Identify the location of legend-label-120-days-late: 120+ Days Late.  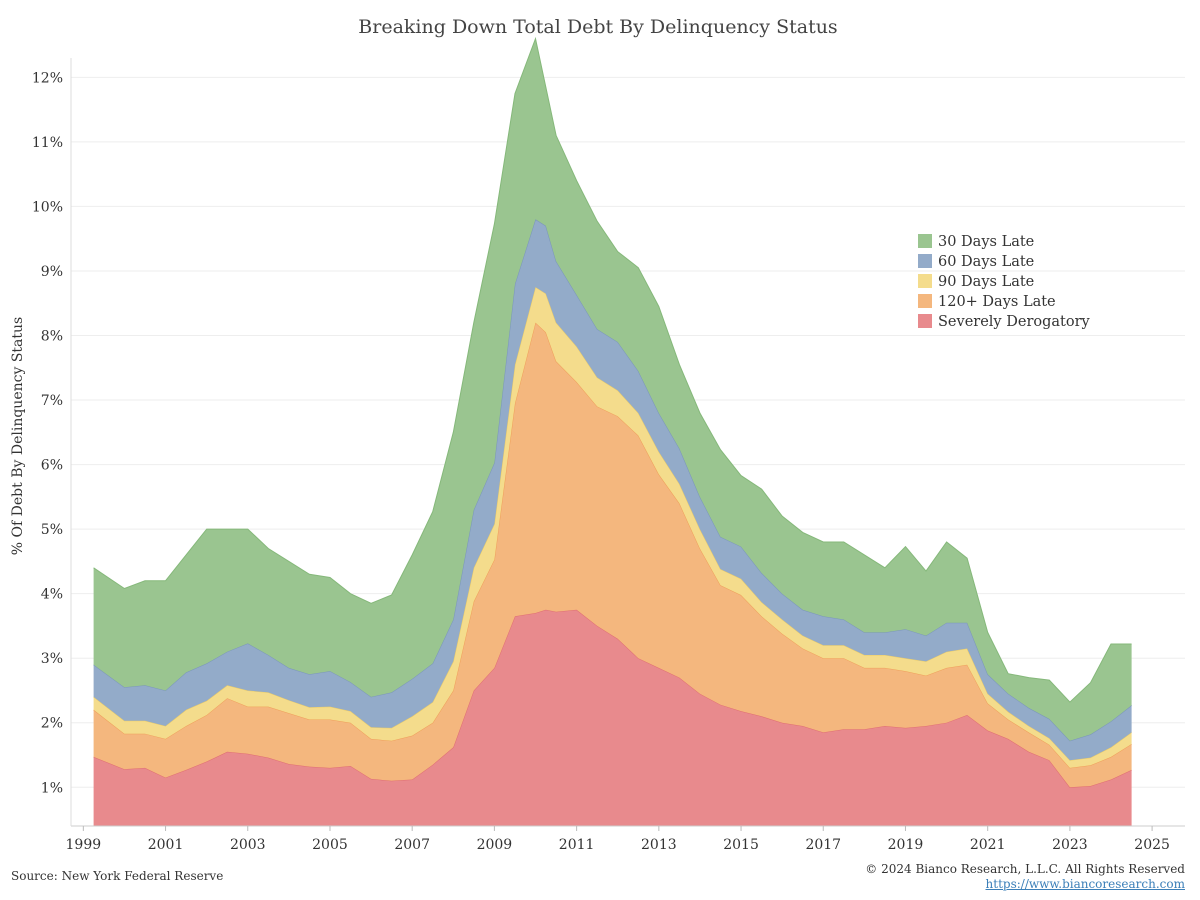
(997, 302).